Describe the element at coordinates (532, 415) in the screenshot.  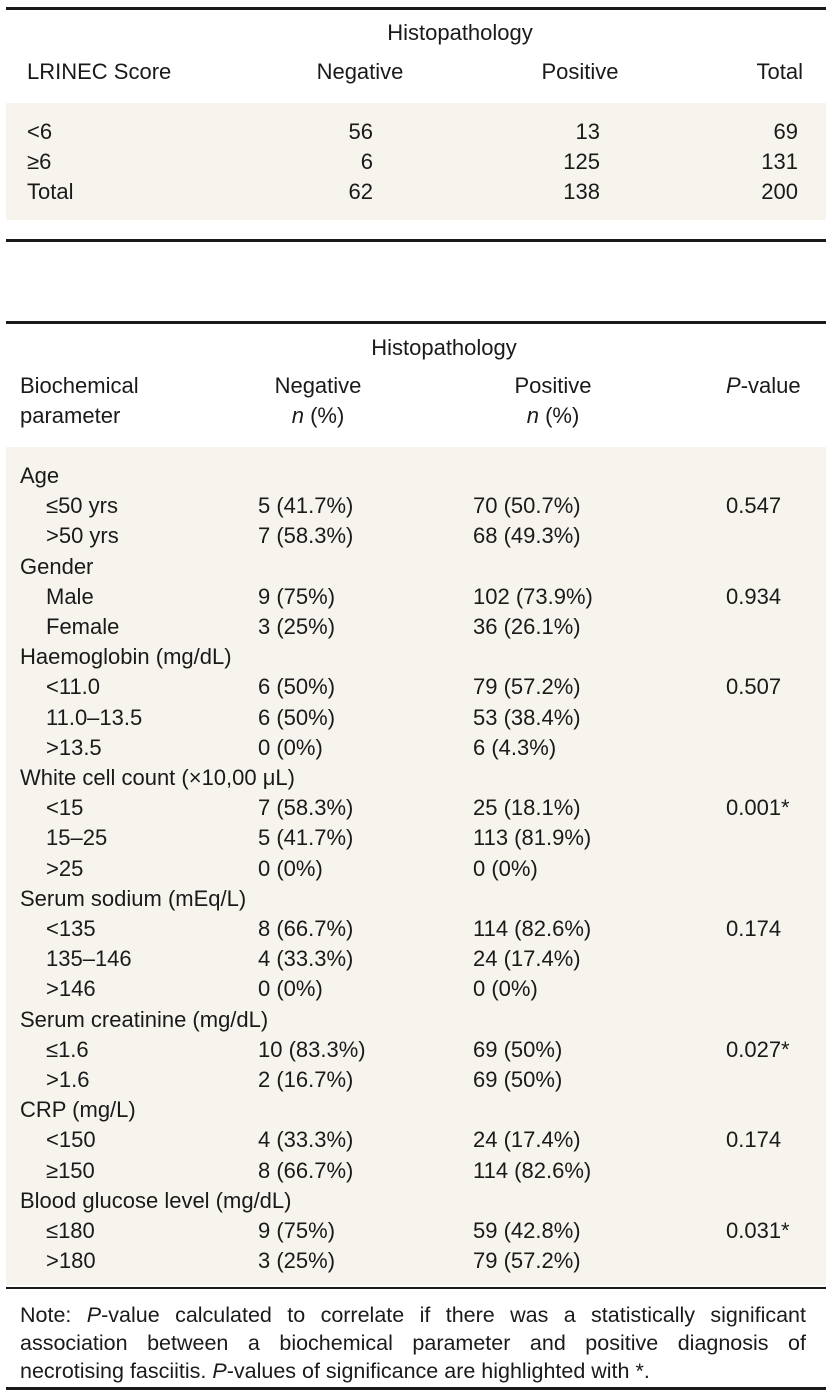
I see `table2-col-positive-n: n` at that location.